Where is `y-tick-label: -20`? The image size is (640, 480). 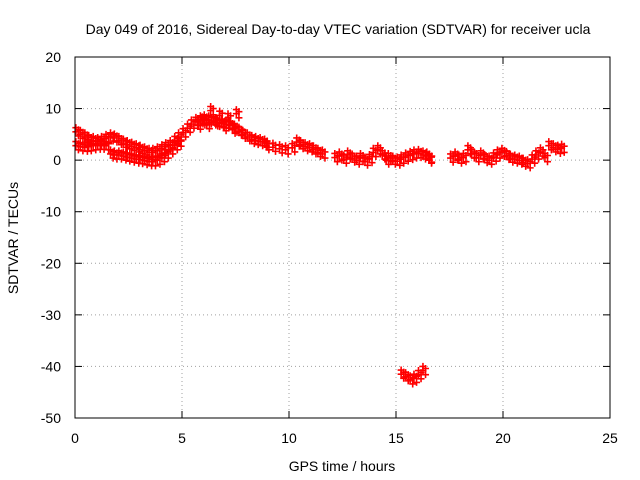 y-tick-label: -20 is located at coordinates (51, 263).